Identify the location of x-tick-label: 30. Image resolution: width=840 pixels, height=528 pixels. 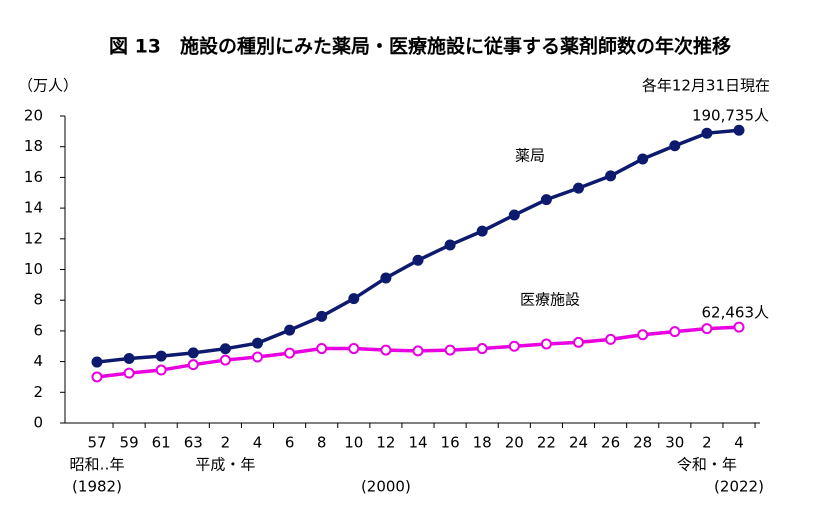
(674, 443).